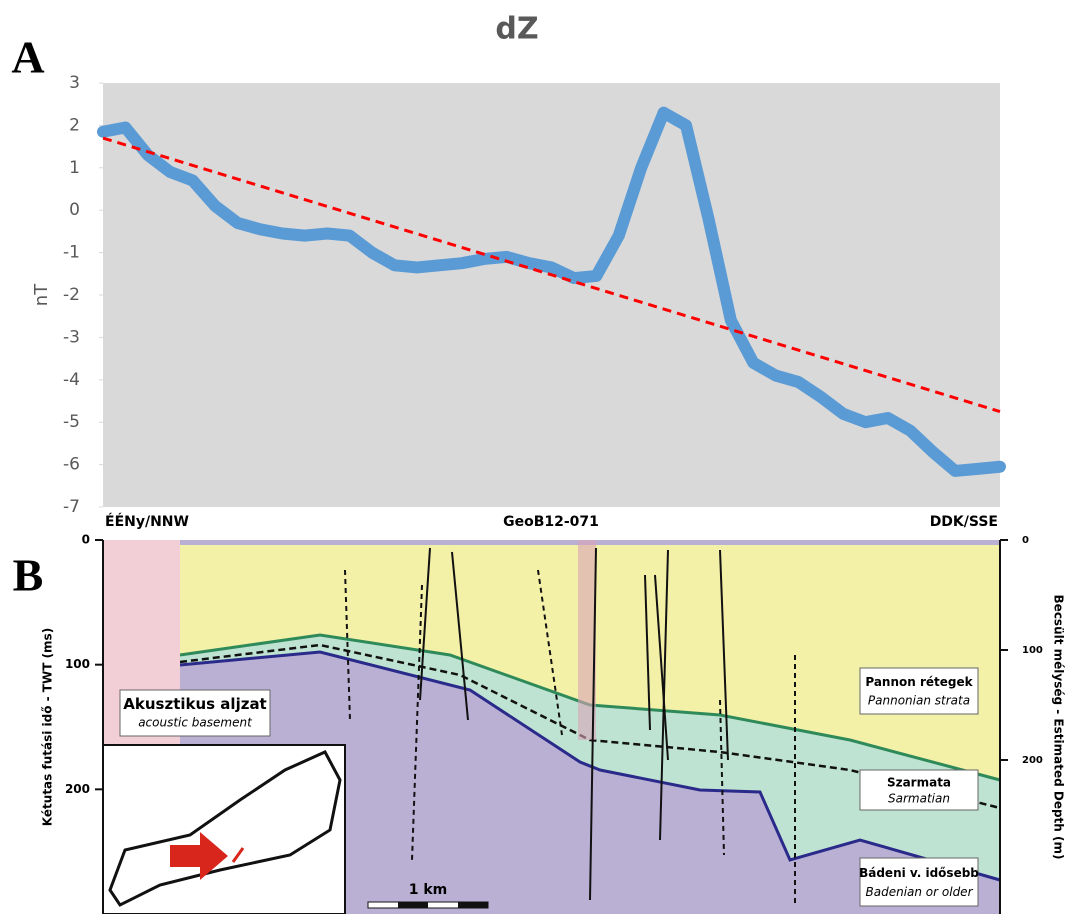  Describe the element at coordinates (195, 723) in the screenshot. I see `unit-subname: acoustic basement` at that location.